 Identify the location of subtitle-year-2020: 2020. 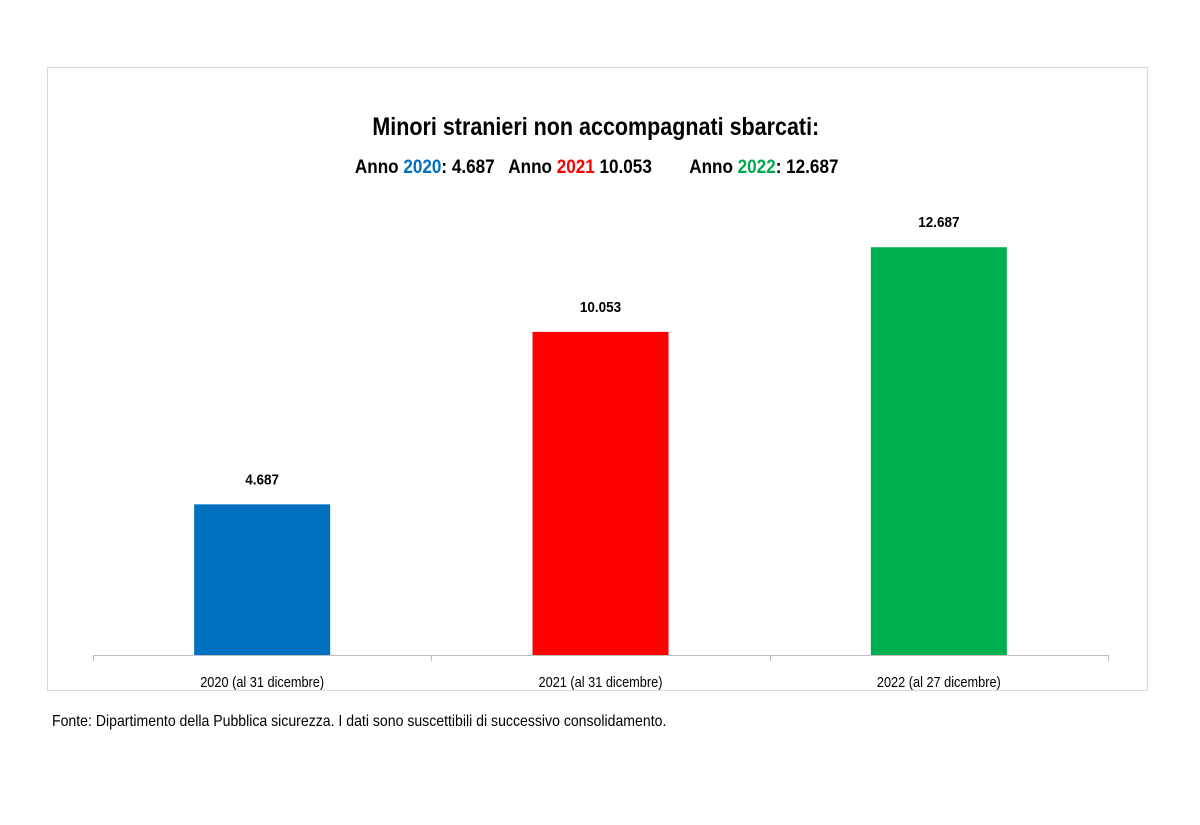
(422, 167).